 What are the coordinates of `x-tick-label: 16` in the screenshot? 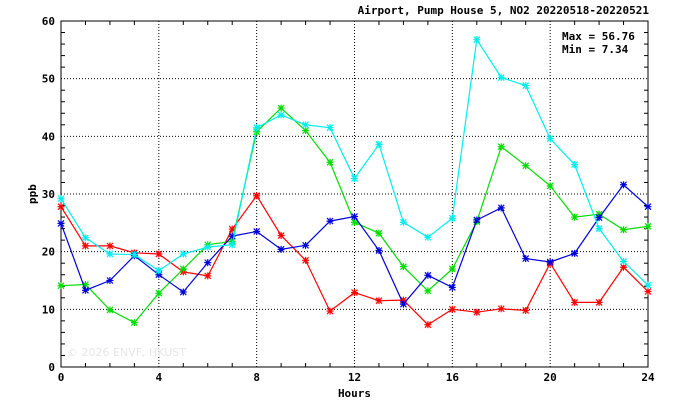 It's located at (453, 377).